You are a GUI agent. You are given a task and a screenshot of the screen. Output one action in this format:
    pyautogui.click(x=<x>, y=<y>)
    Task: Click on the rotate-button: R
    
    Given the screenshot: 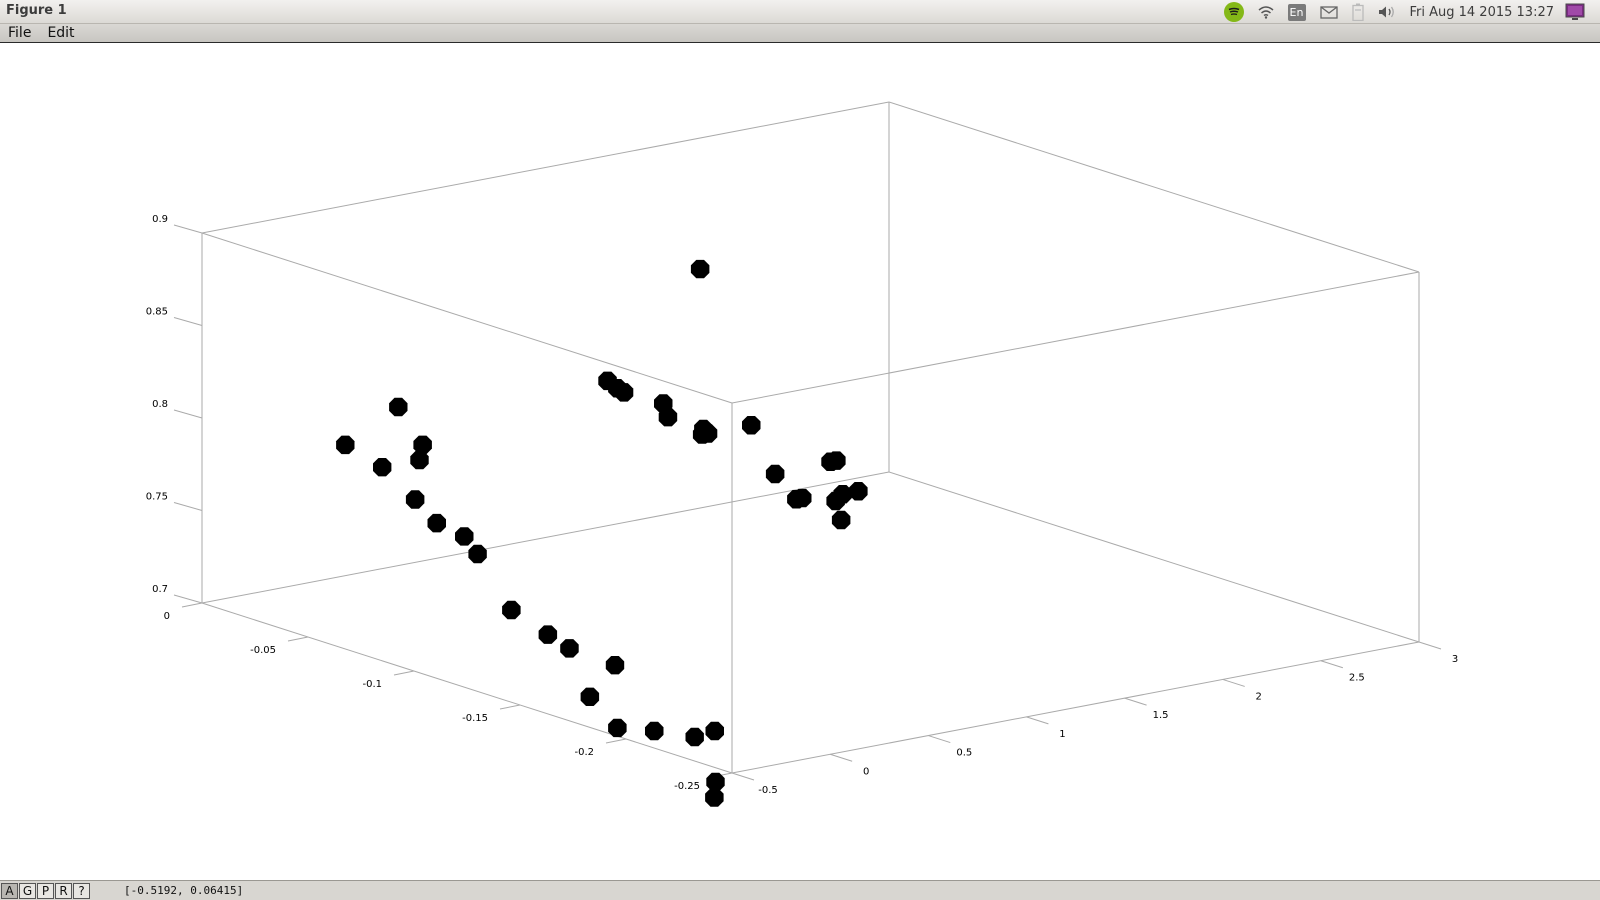 What is the action you would take?
    pyautogui.click(x=63, y=890)
    